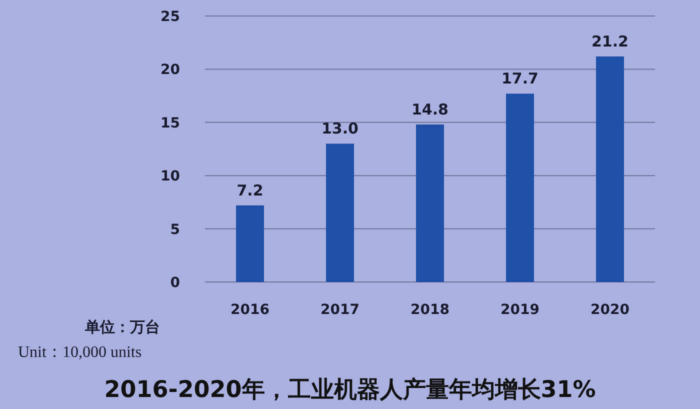 Image resolution: width=700 pixels, height=409 pixels. What do you see at coordinates (170, 123) in the screenshot?
I see `y-tick-label: 15` at bounding box center [170, 123].